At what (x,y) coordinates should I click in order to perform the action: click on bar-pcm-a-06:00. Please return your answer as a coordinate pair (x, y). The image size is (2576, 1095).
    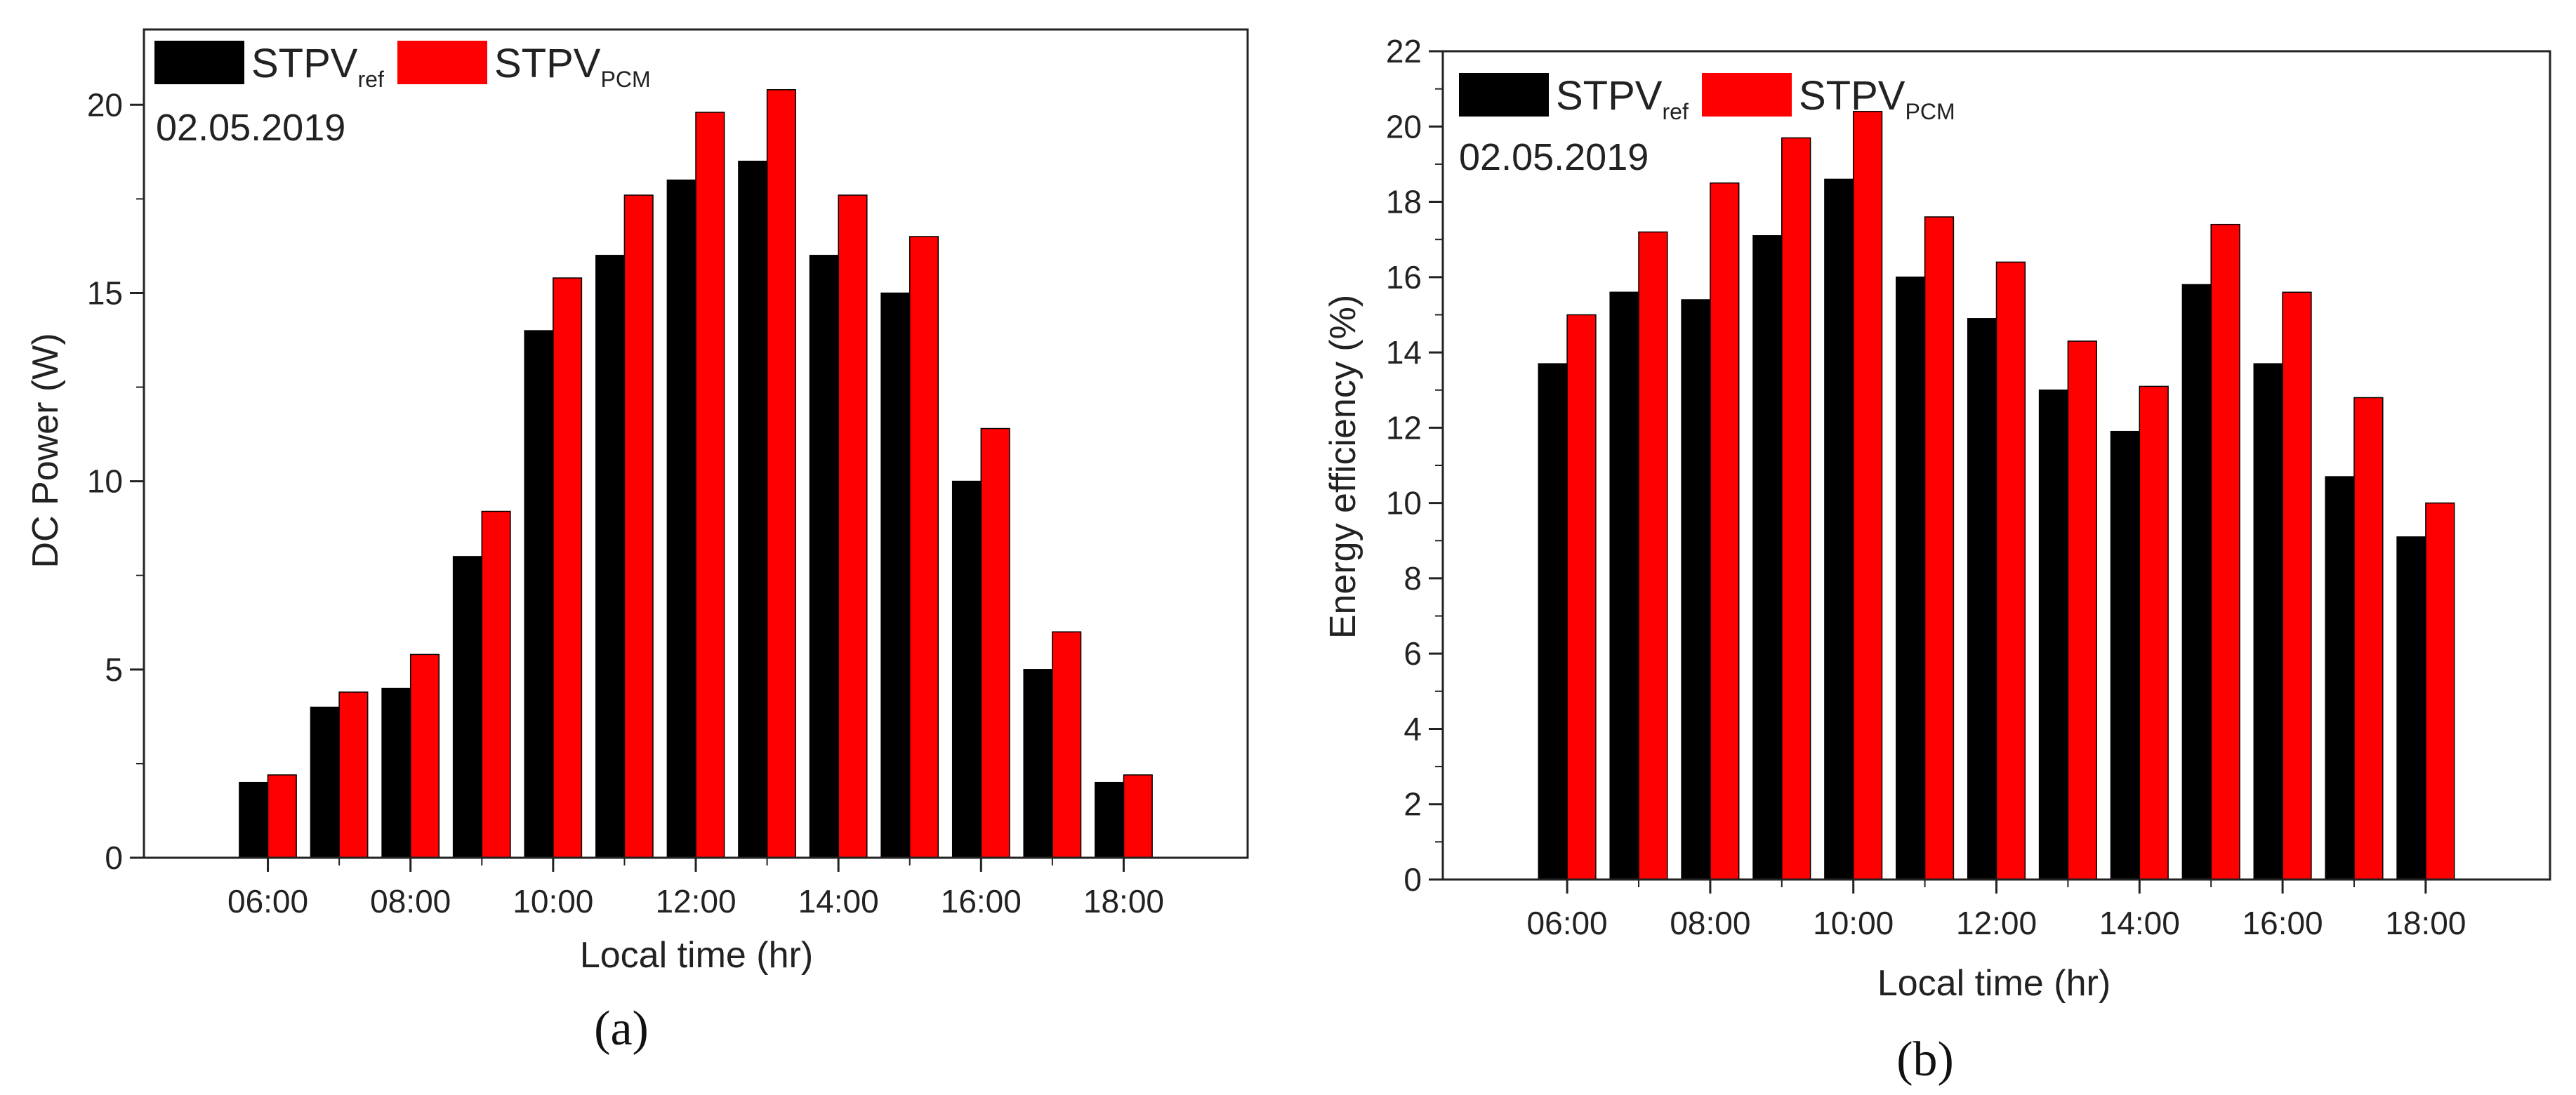
    Looking at the image, I should click on (282, 816).